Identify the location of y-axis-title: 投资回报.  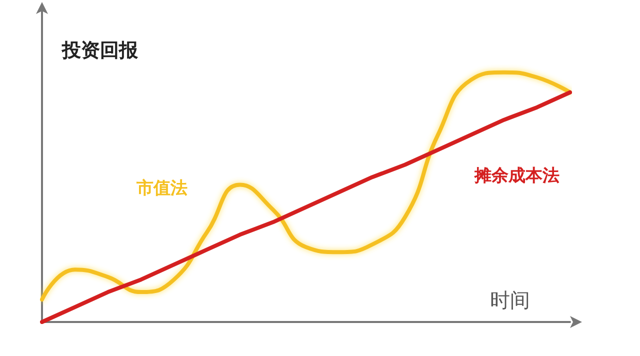
(100, 51).